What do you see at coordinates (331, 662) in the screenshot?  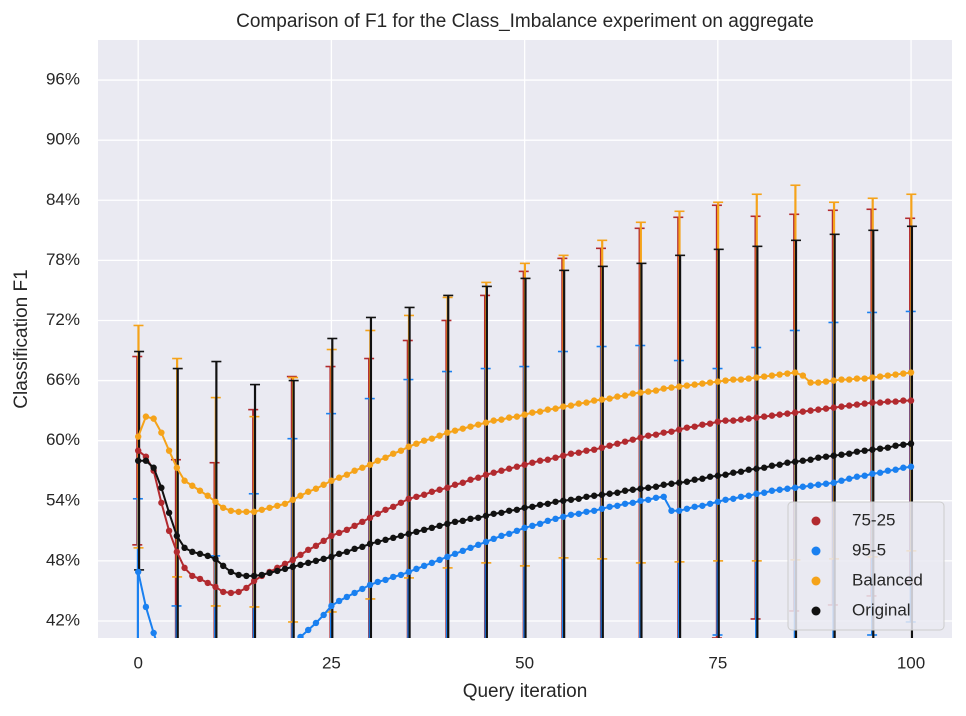 I see `x-tick-label: 25` at bounding box center [331, 662].